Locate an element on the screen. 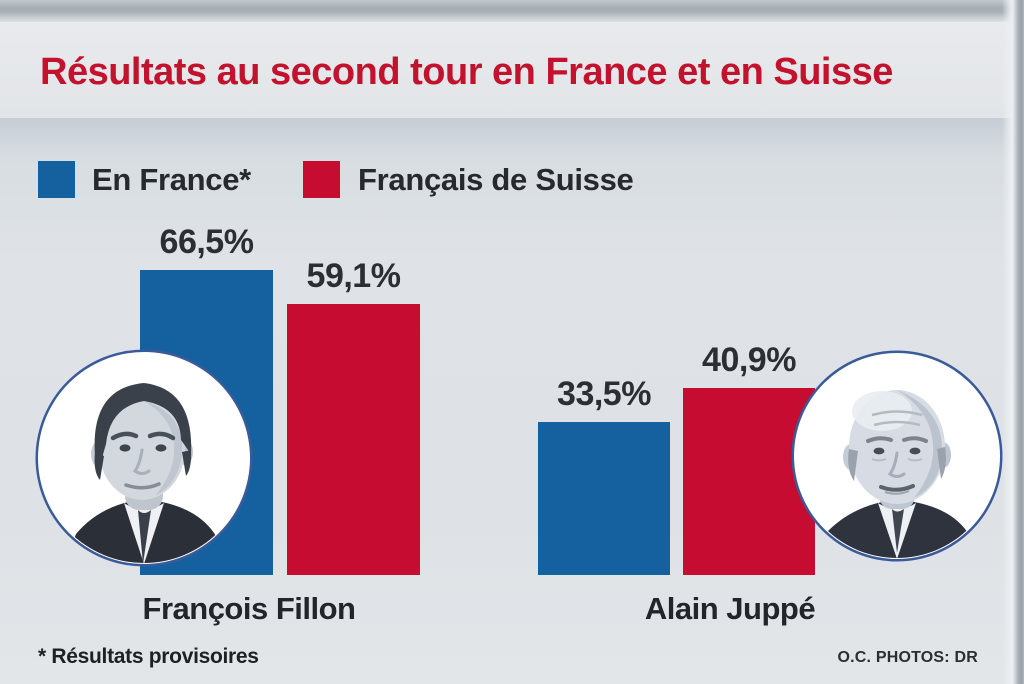 This screenshot has width=1024, height=684. bar-value-fillon-suisse: 59,1% is located at coordinates (353, 276).